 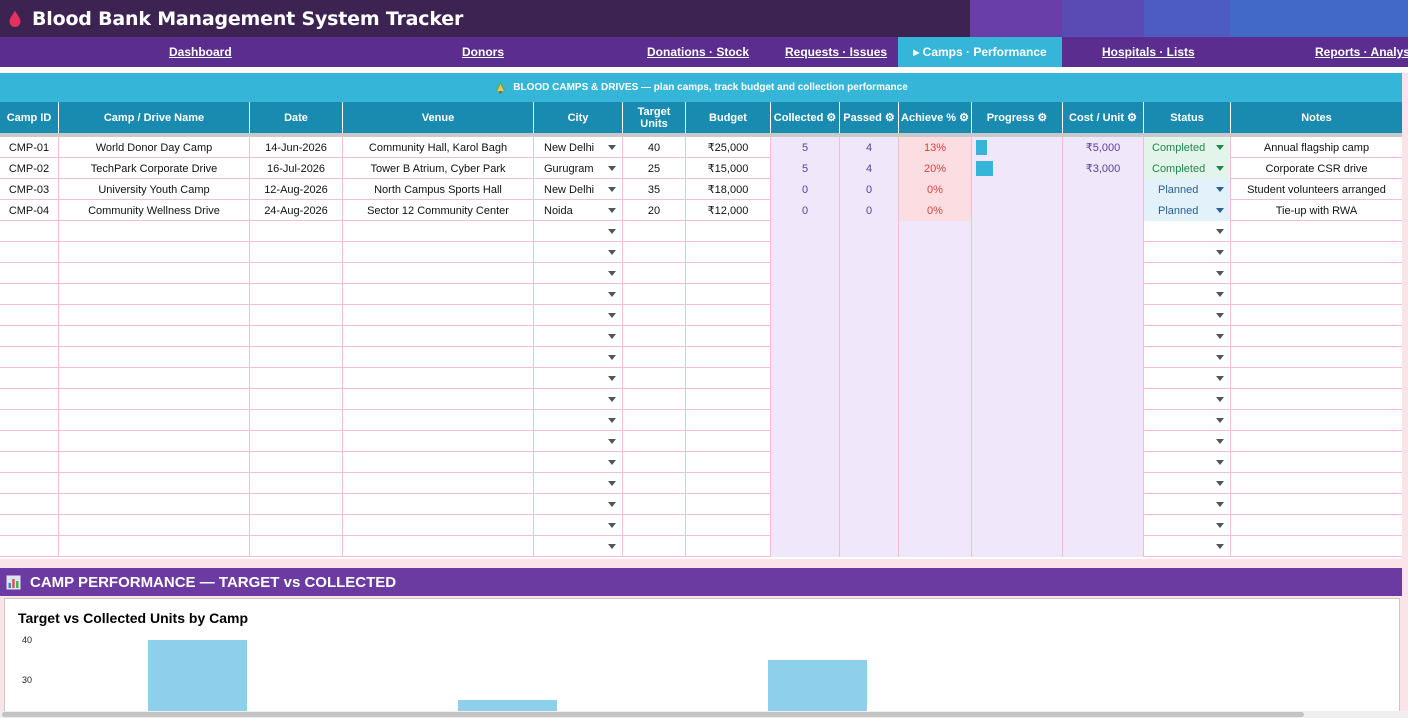 What do you see at coordinates (578, 117) in the screenshot?
I see `col-city: City` at bounding box center [578, 117].